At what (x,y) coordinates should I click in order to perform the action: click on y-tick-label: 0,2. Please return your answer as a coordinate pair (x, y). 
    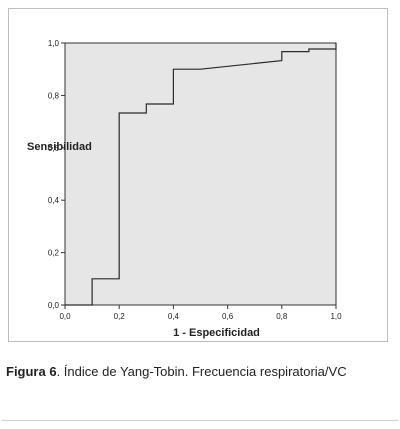
    Looking at the image, I should click on (54, 253).